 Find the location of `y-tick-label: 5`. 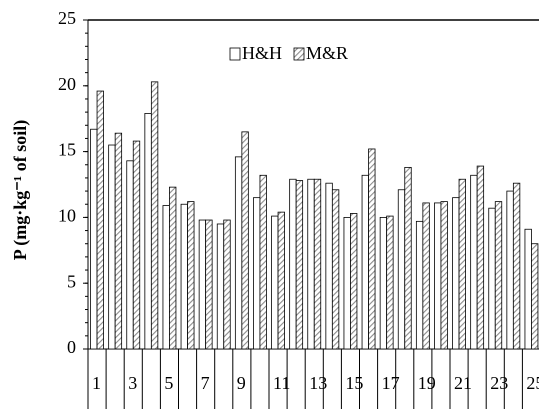

y-tick-label: 5 is located at coordinates (71, 281).